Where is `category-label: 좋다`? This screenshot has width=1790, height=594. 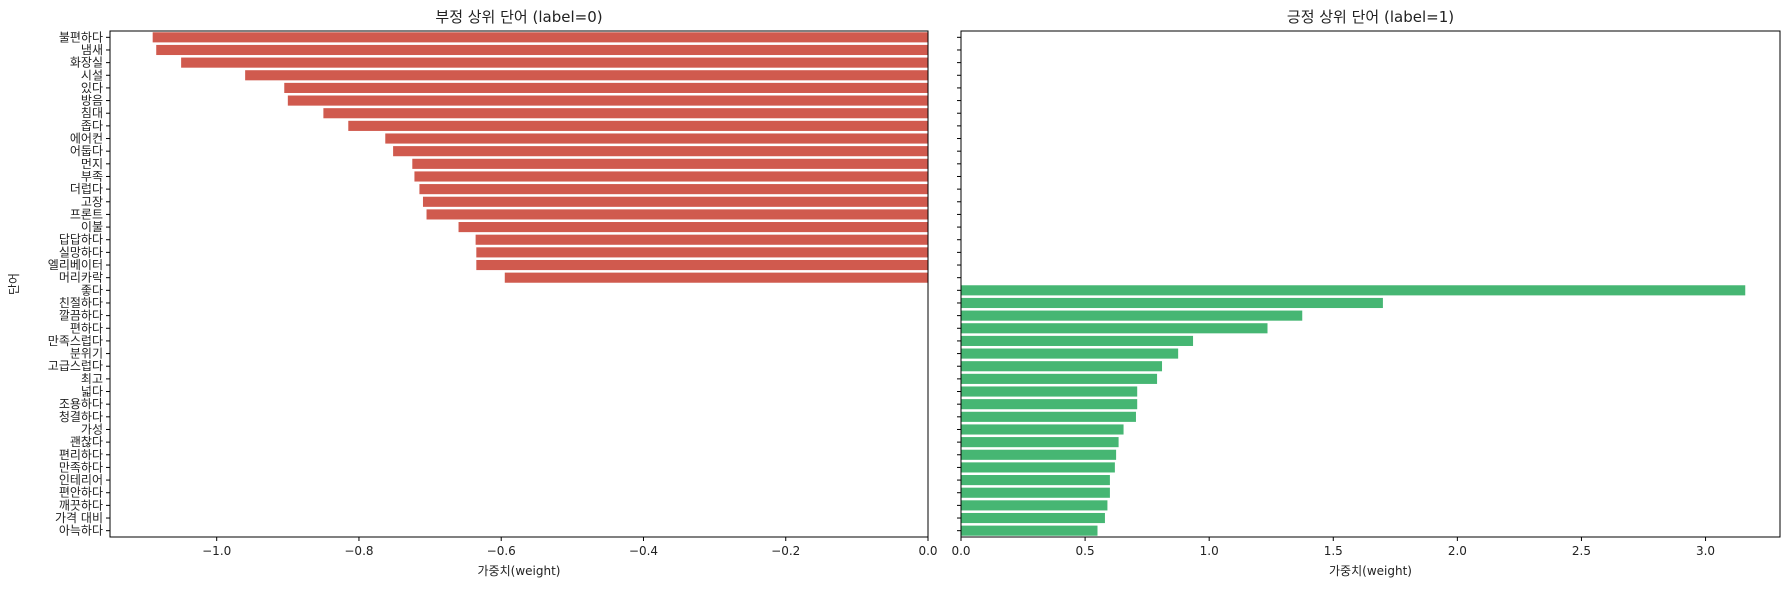 category-label: 좋다 is located at coordinates (92, 290).